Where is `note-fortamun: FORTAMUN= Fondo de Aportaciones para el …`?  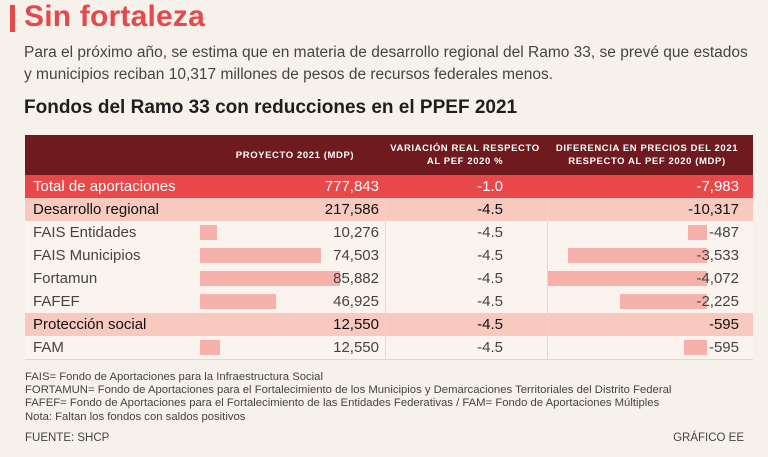
note-fortamun: FORTAMUN= Fondo de Aportaciones para el … is located at coordinates (348, 390).